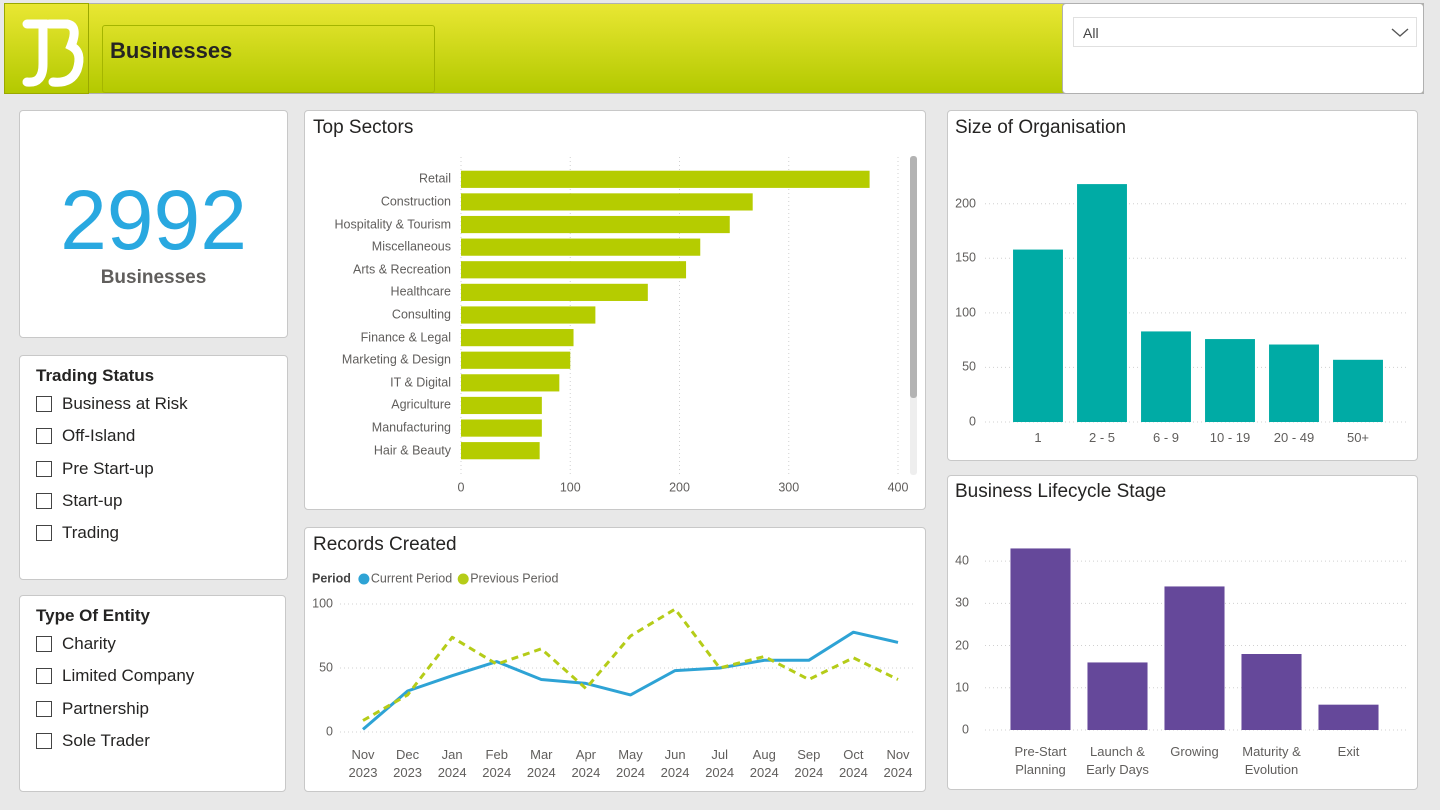 This screenshot has height=810, width=1440. I want to click on filter-panel, so click(1243, 48).